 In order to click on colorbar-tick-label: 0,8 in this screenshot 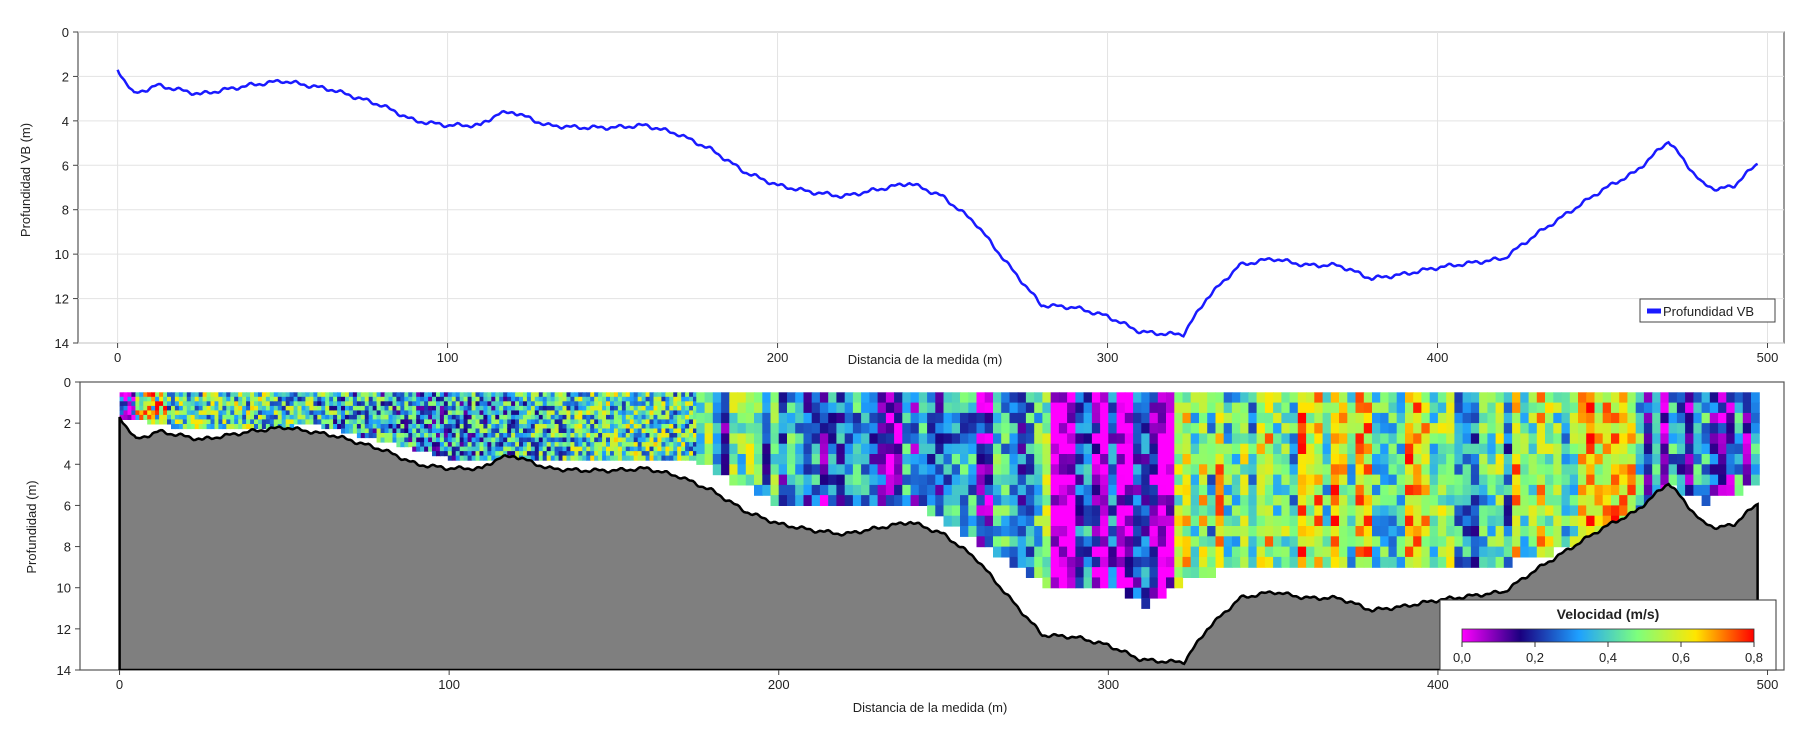, I will do `click(1754, 657)`.